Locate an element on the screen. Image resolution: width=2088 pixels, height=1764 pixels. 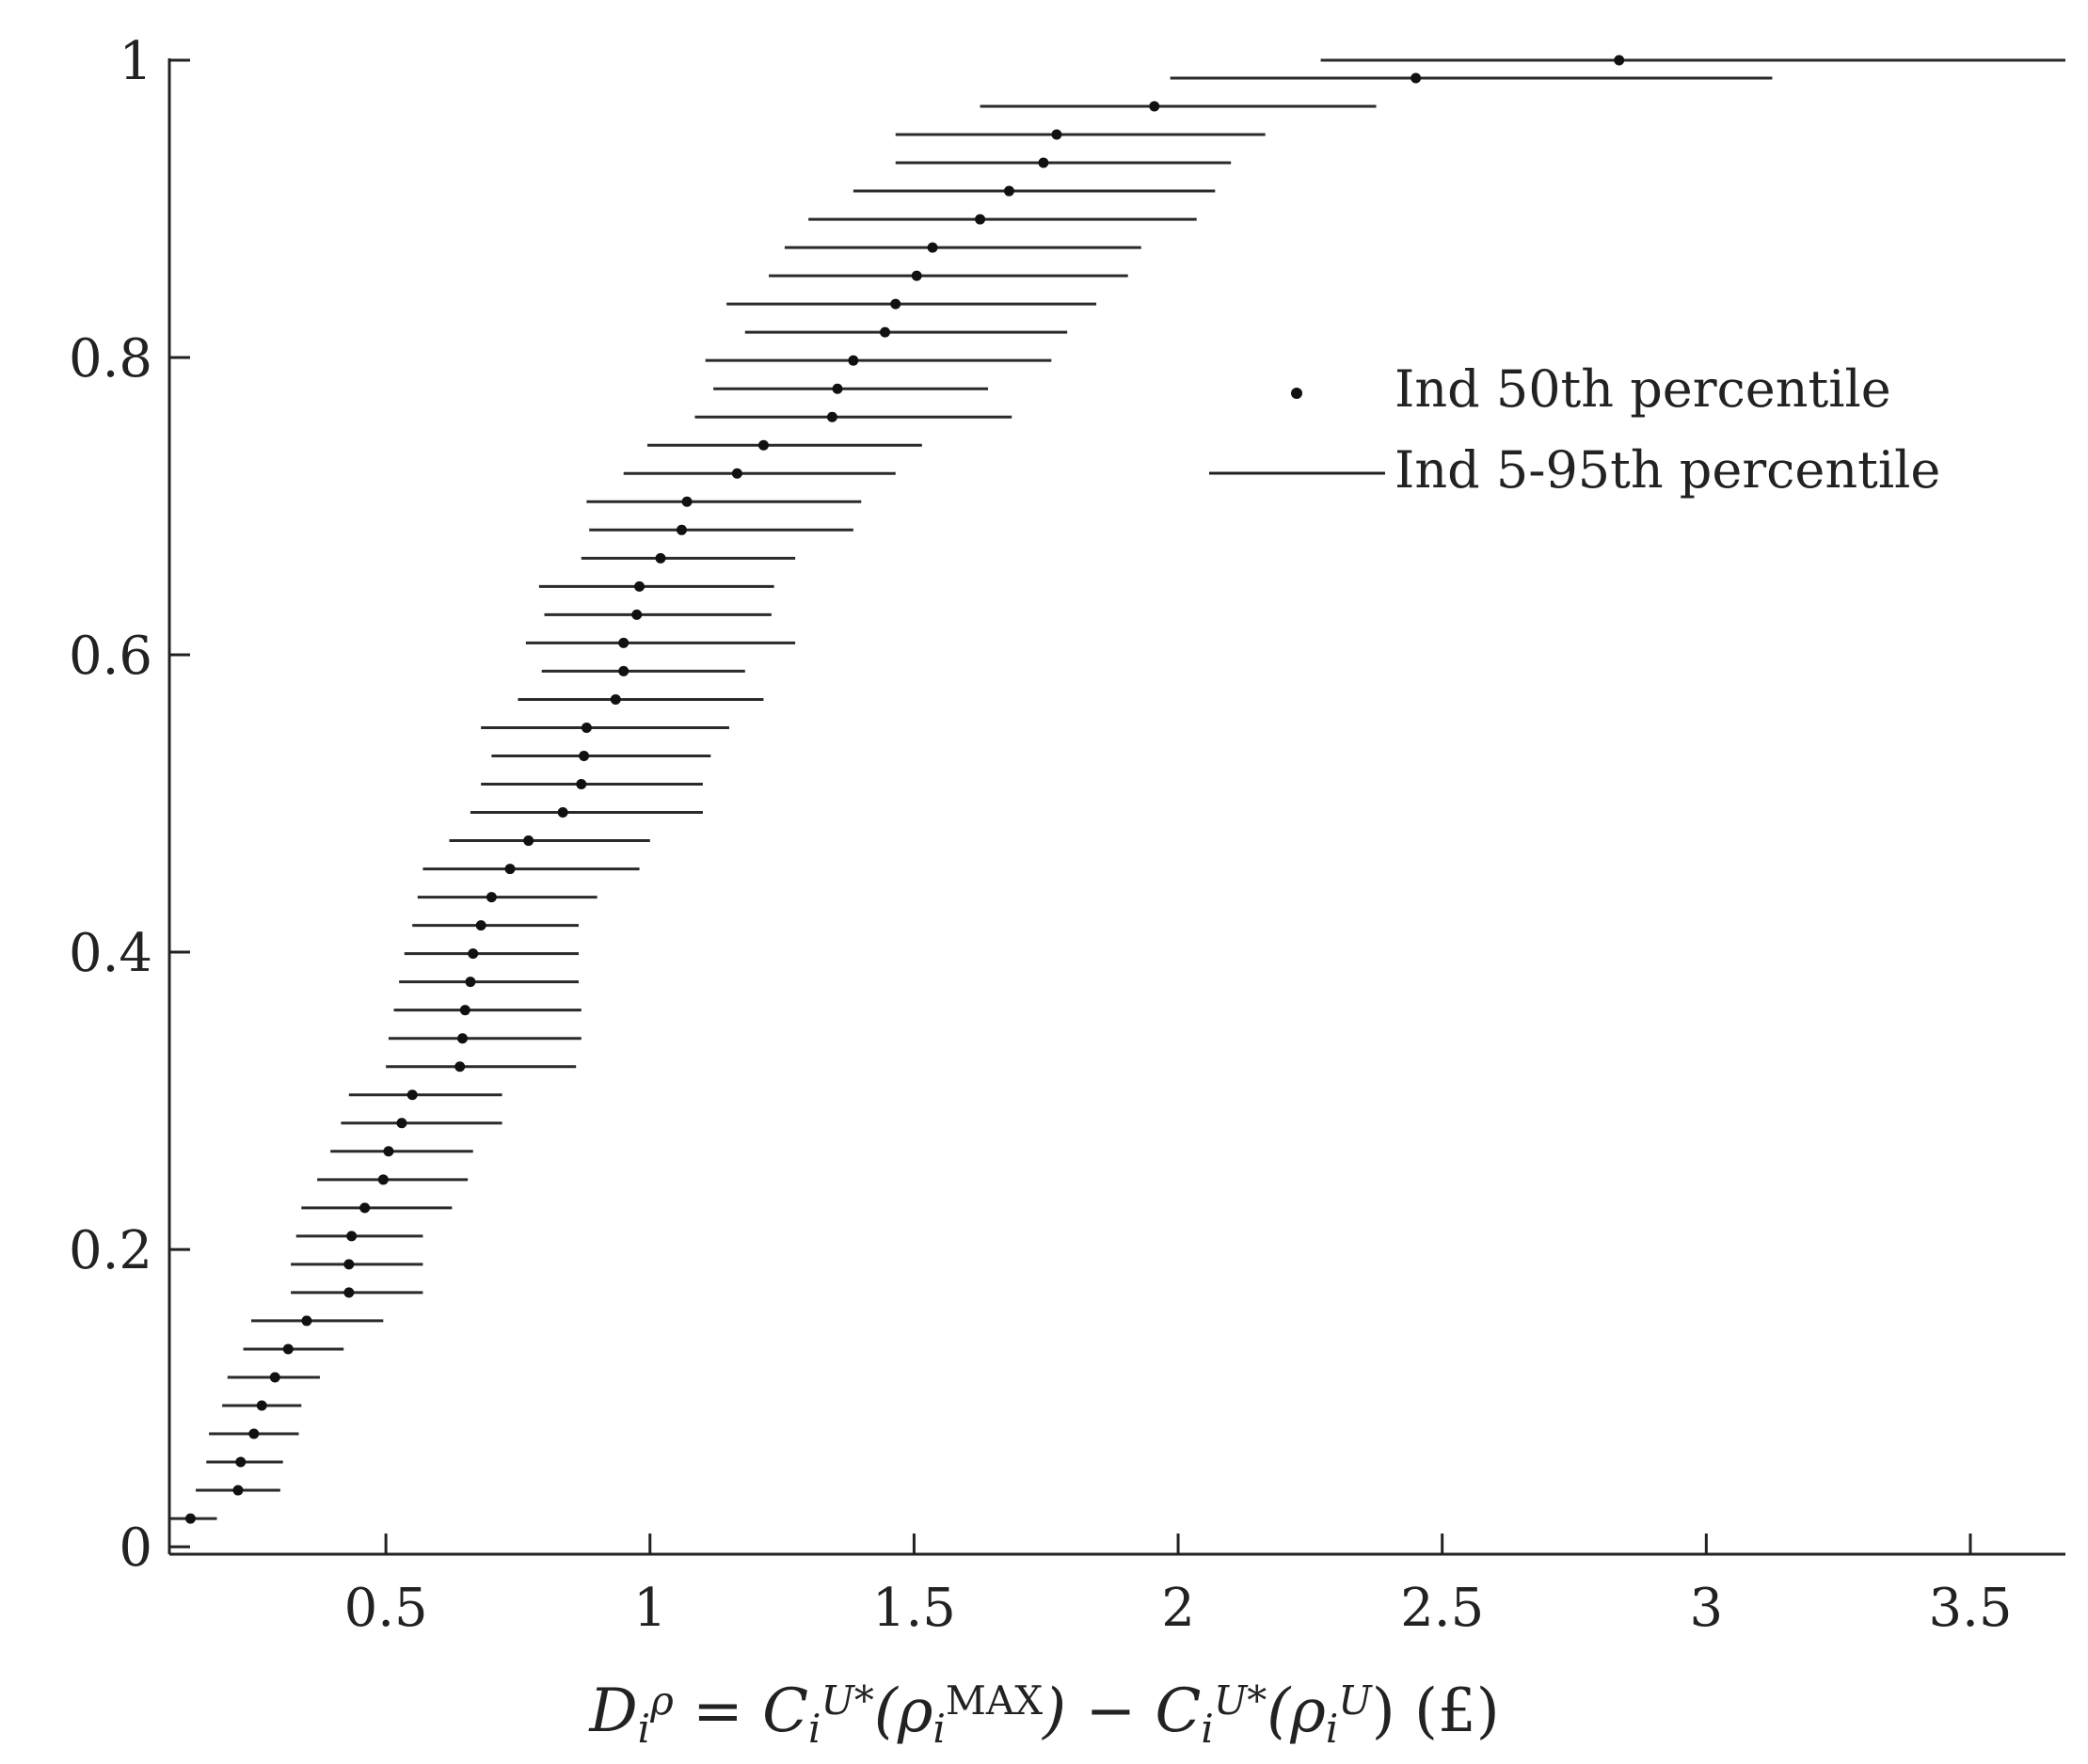
y-tick-label: 0.4 is located at coordinates (110, 953).